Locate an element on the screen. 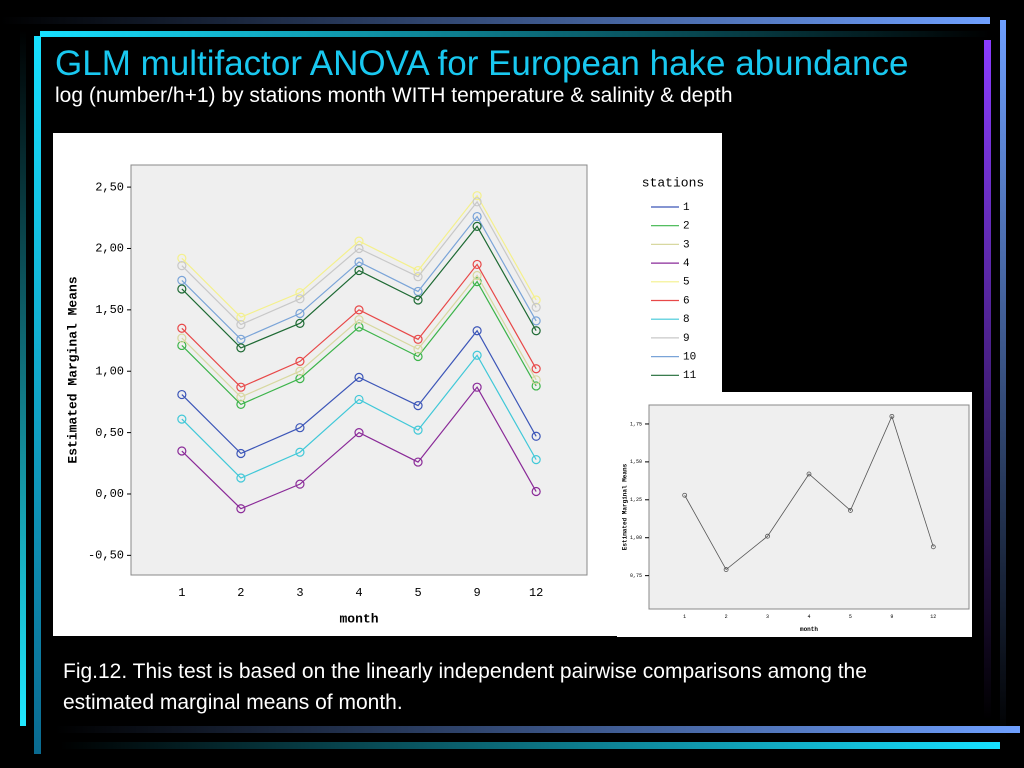 The image size is (1024, 768). x-axis-label: month is located at coordinates (809, 629).